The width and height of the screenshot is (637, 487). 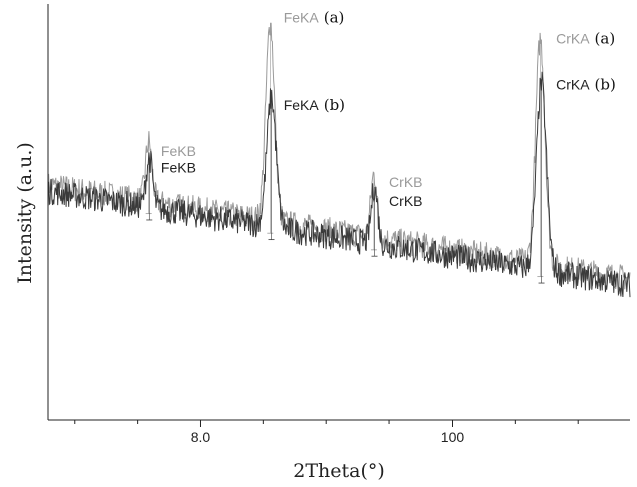 I want to click on y-axis-title: Intensity (a.u.), so click(x=25, y=213).